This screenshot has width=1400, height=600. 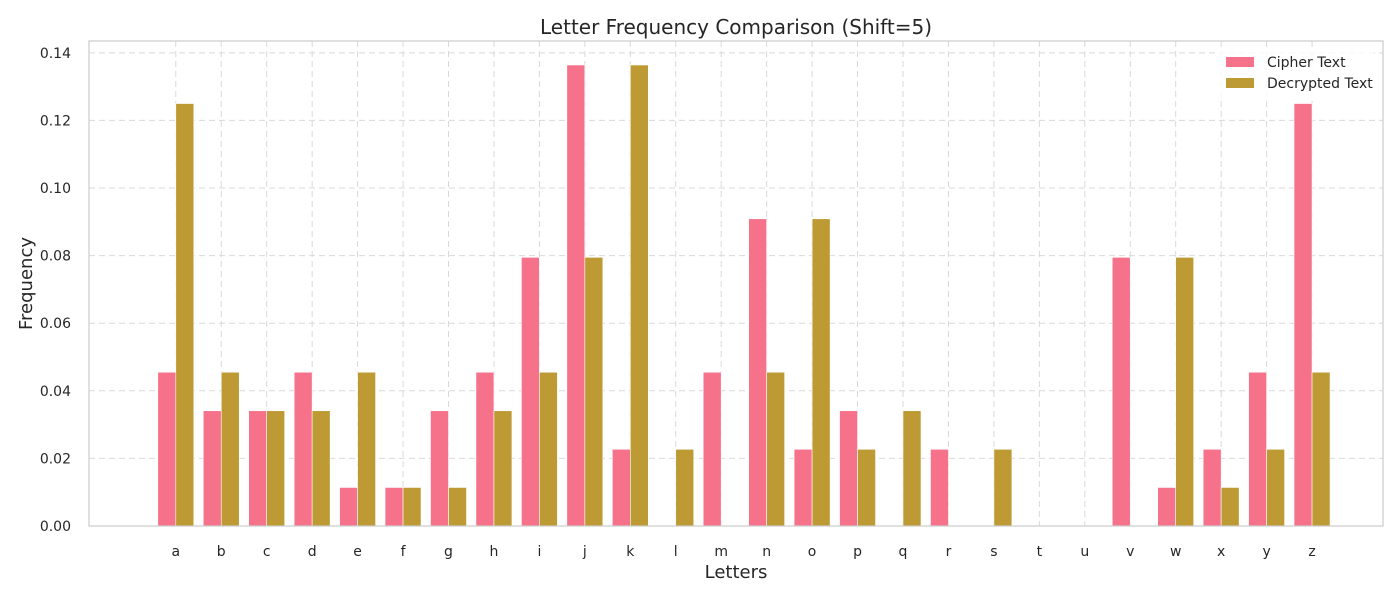 I want to click on x-tick-label: x, so click(x=1221, y=552).